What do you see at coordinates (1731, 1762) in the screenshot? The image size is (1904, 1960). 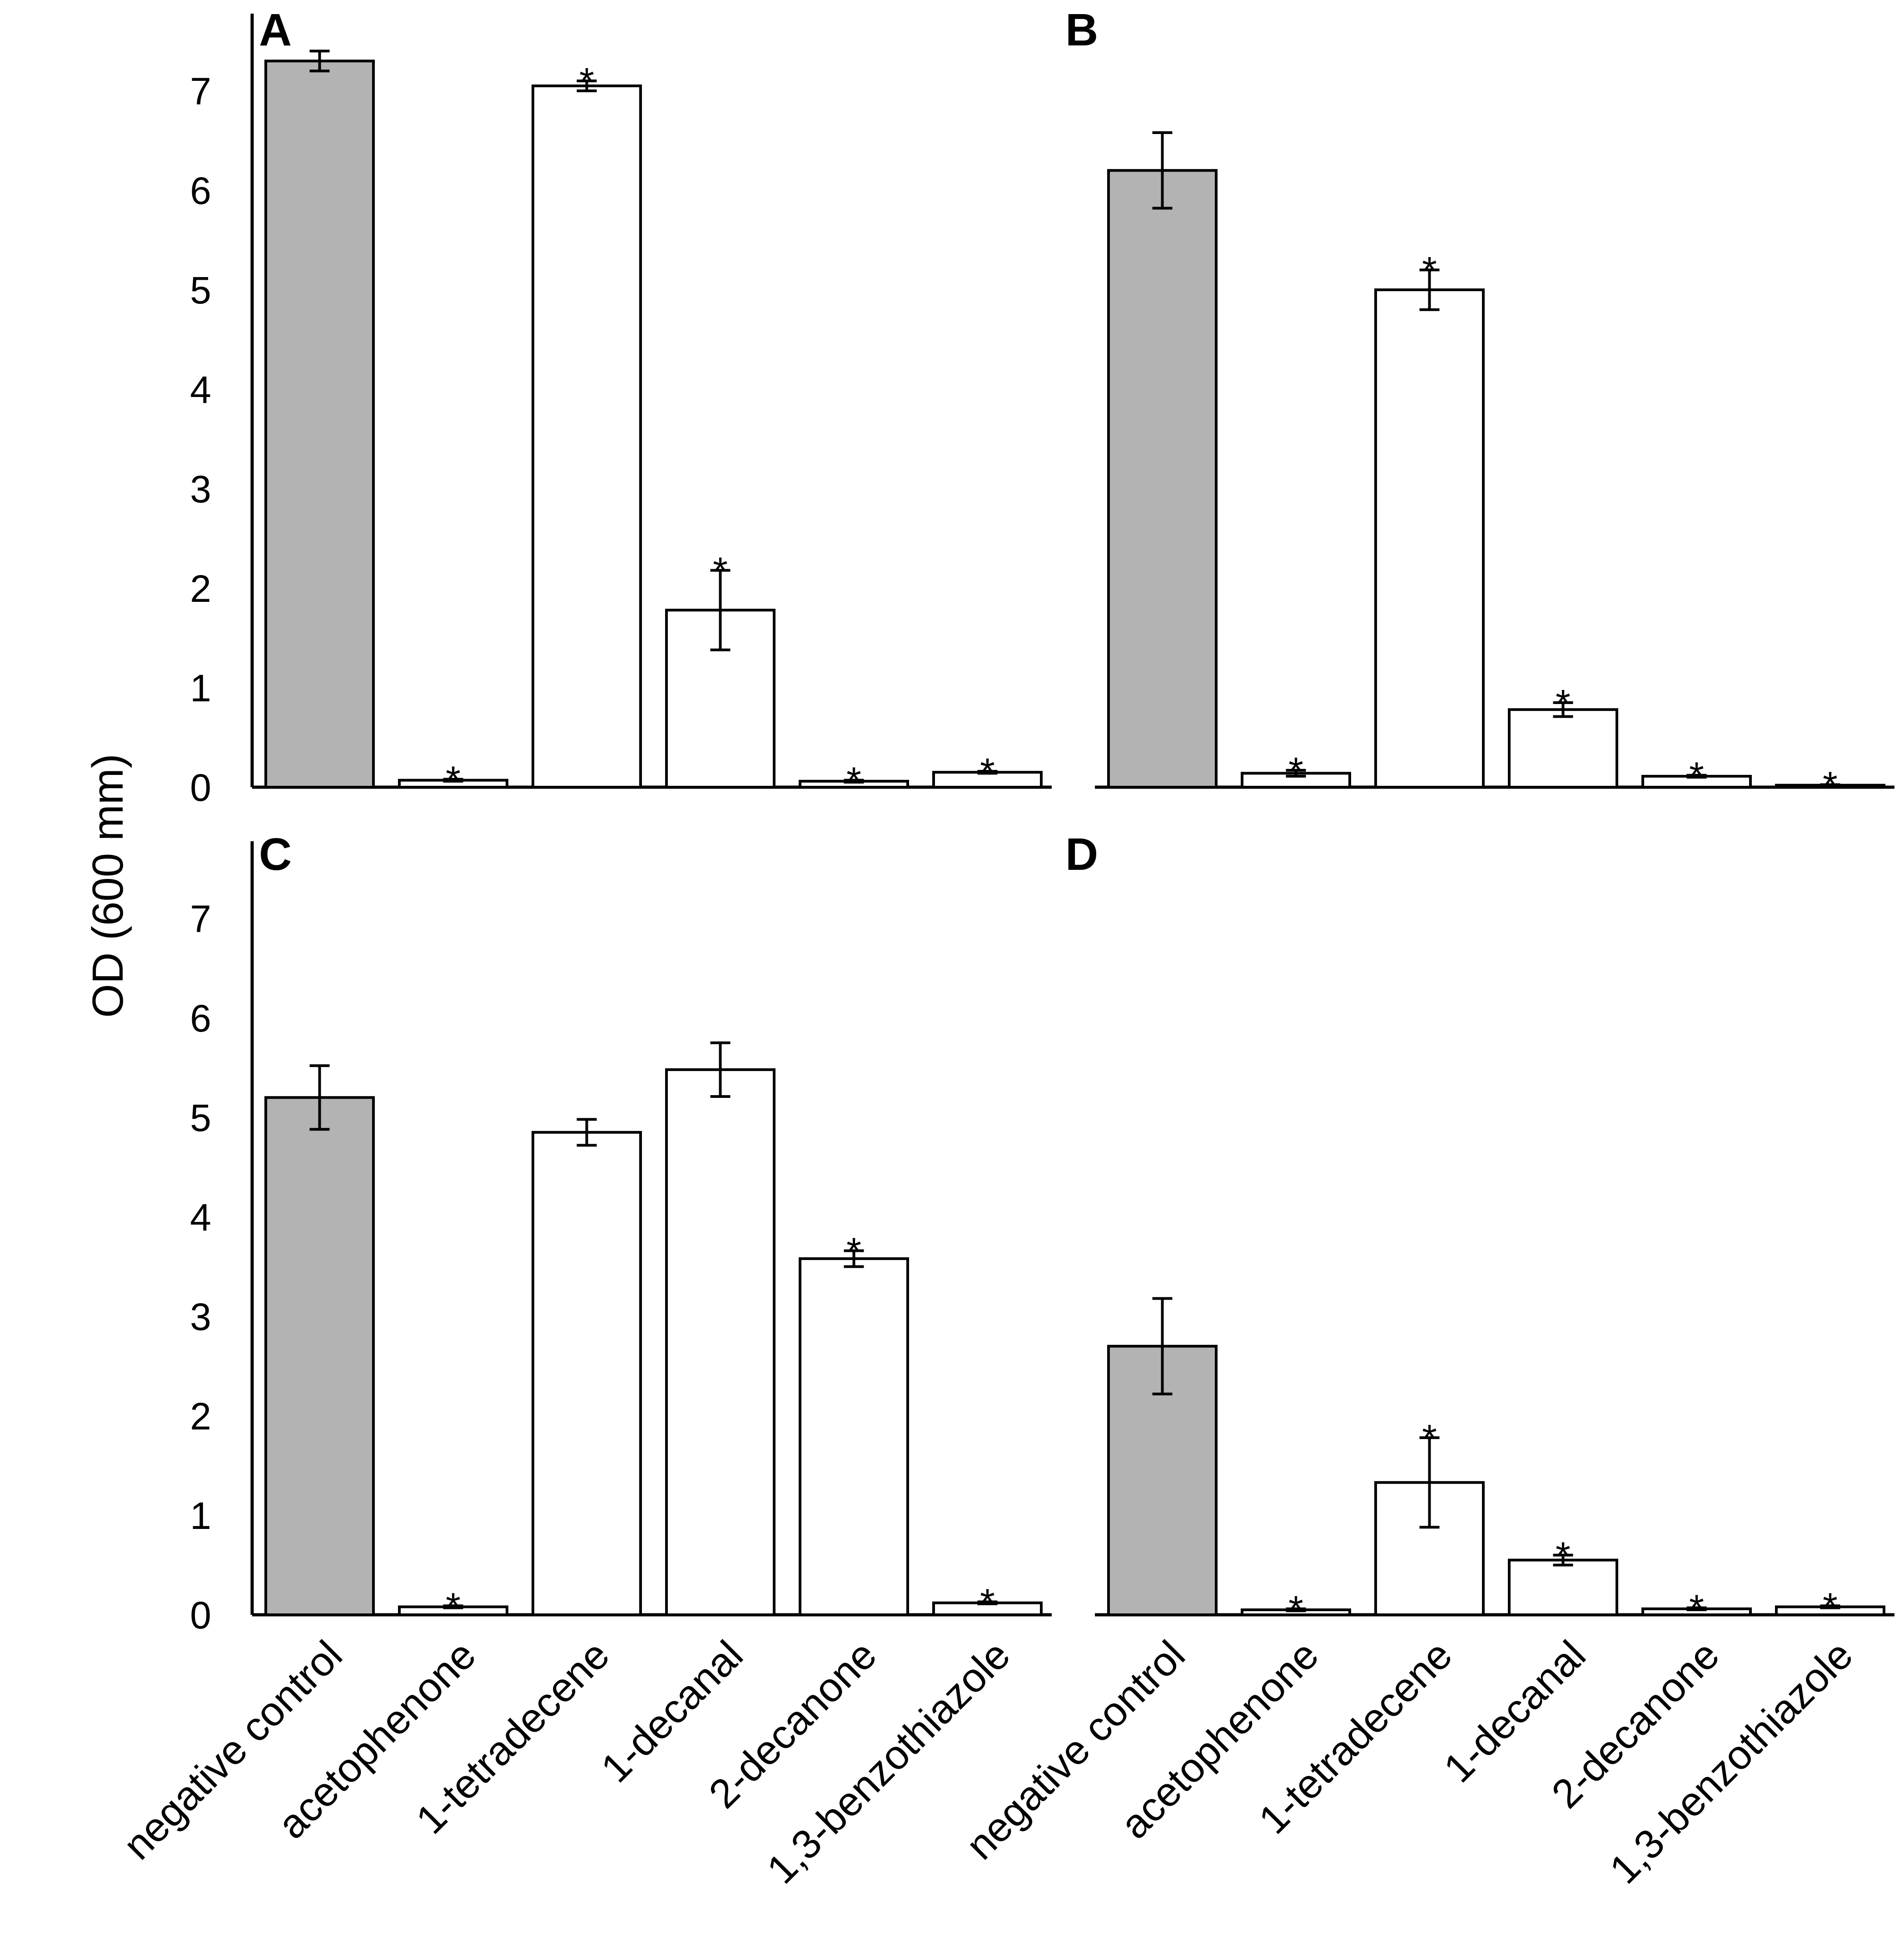 I see `x-category-label: 1,3-benzothiazole` at bounding box center [1731, 1762].